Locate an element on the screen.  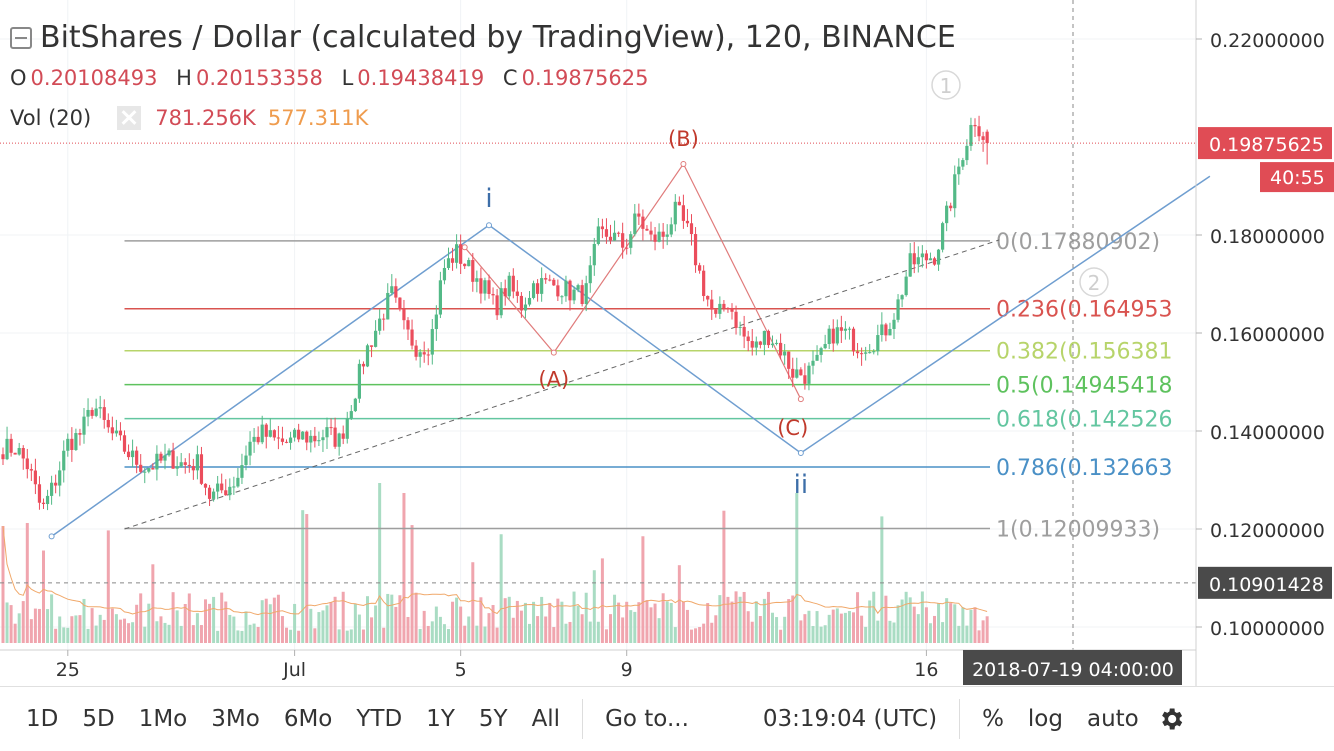
range-1y-button: 1Y is located at coordinates (440, 719).